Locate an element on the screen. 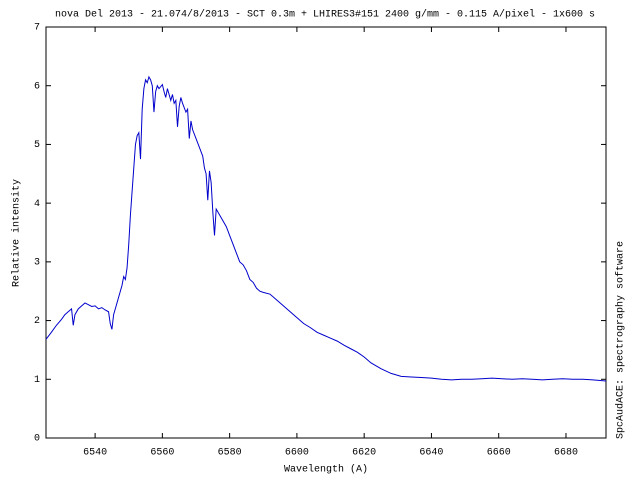 This screenshot has height=485, width=640. y-tick-label: 3 is located at coordinates (37, 262).